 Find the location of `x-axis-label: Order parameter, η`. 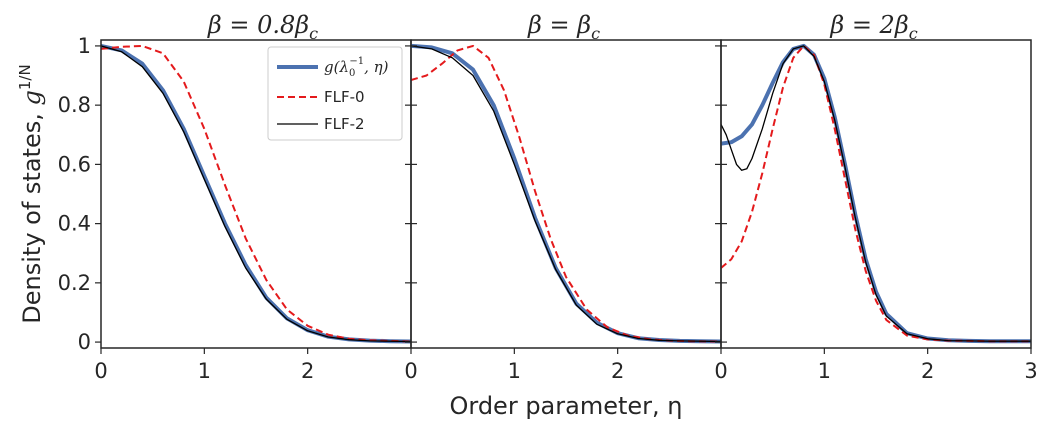

x-axis-label: Order parameter, η is located at coordinates (565, 406).